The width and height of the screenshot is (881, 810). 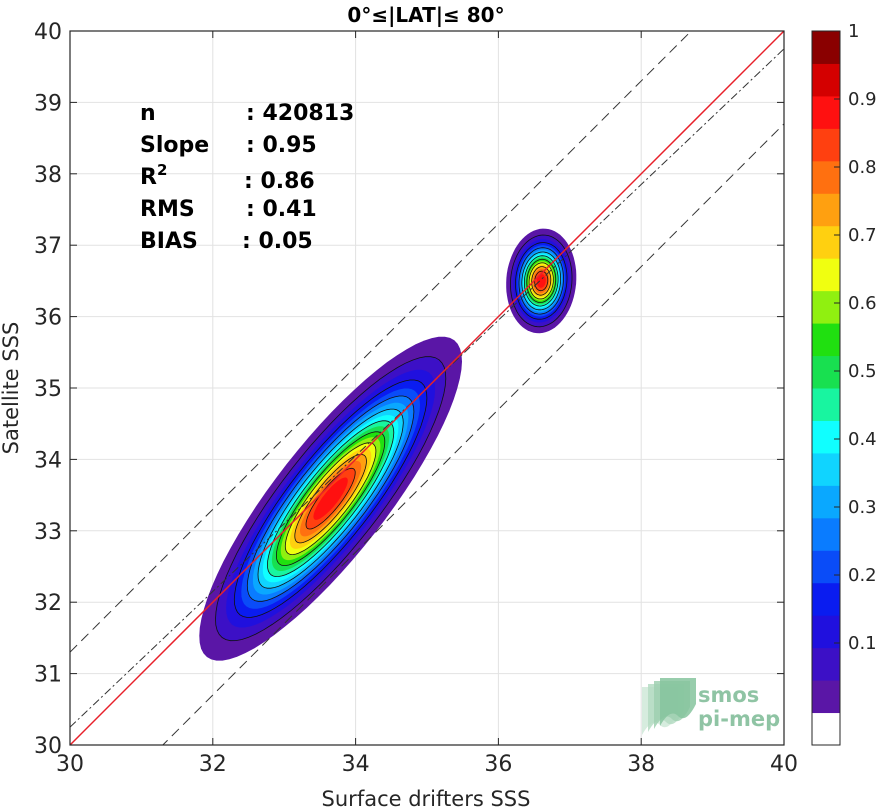 I want to click on stat-value: : 420813, so click(x=300, y=113).